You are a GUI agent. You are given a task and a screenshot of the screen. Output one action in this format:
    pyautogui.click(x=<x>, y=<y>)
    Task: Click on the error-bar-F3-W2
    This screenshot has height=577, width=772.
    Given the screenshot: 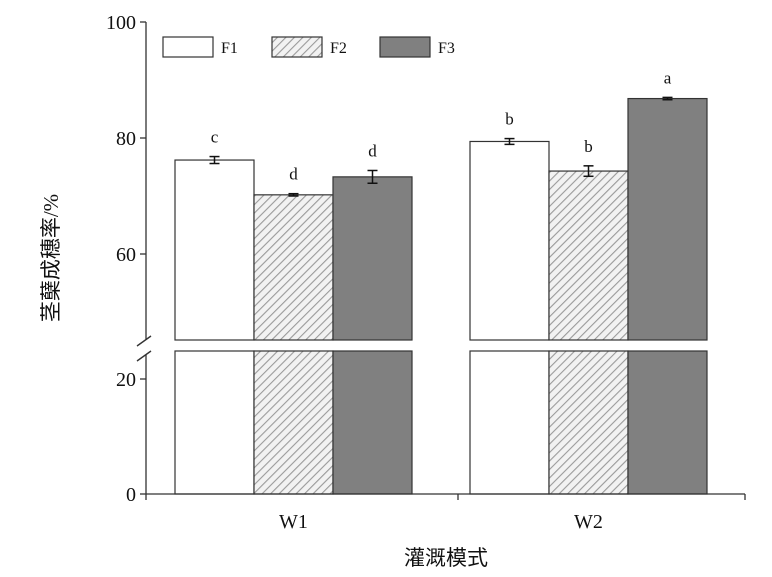 What is the action you would take?
    pyautogui.click(x=667, y=98)
    